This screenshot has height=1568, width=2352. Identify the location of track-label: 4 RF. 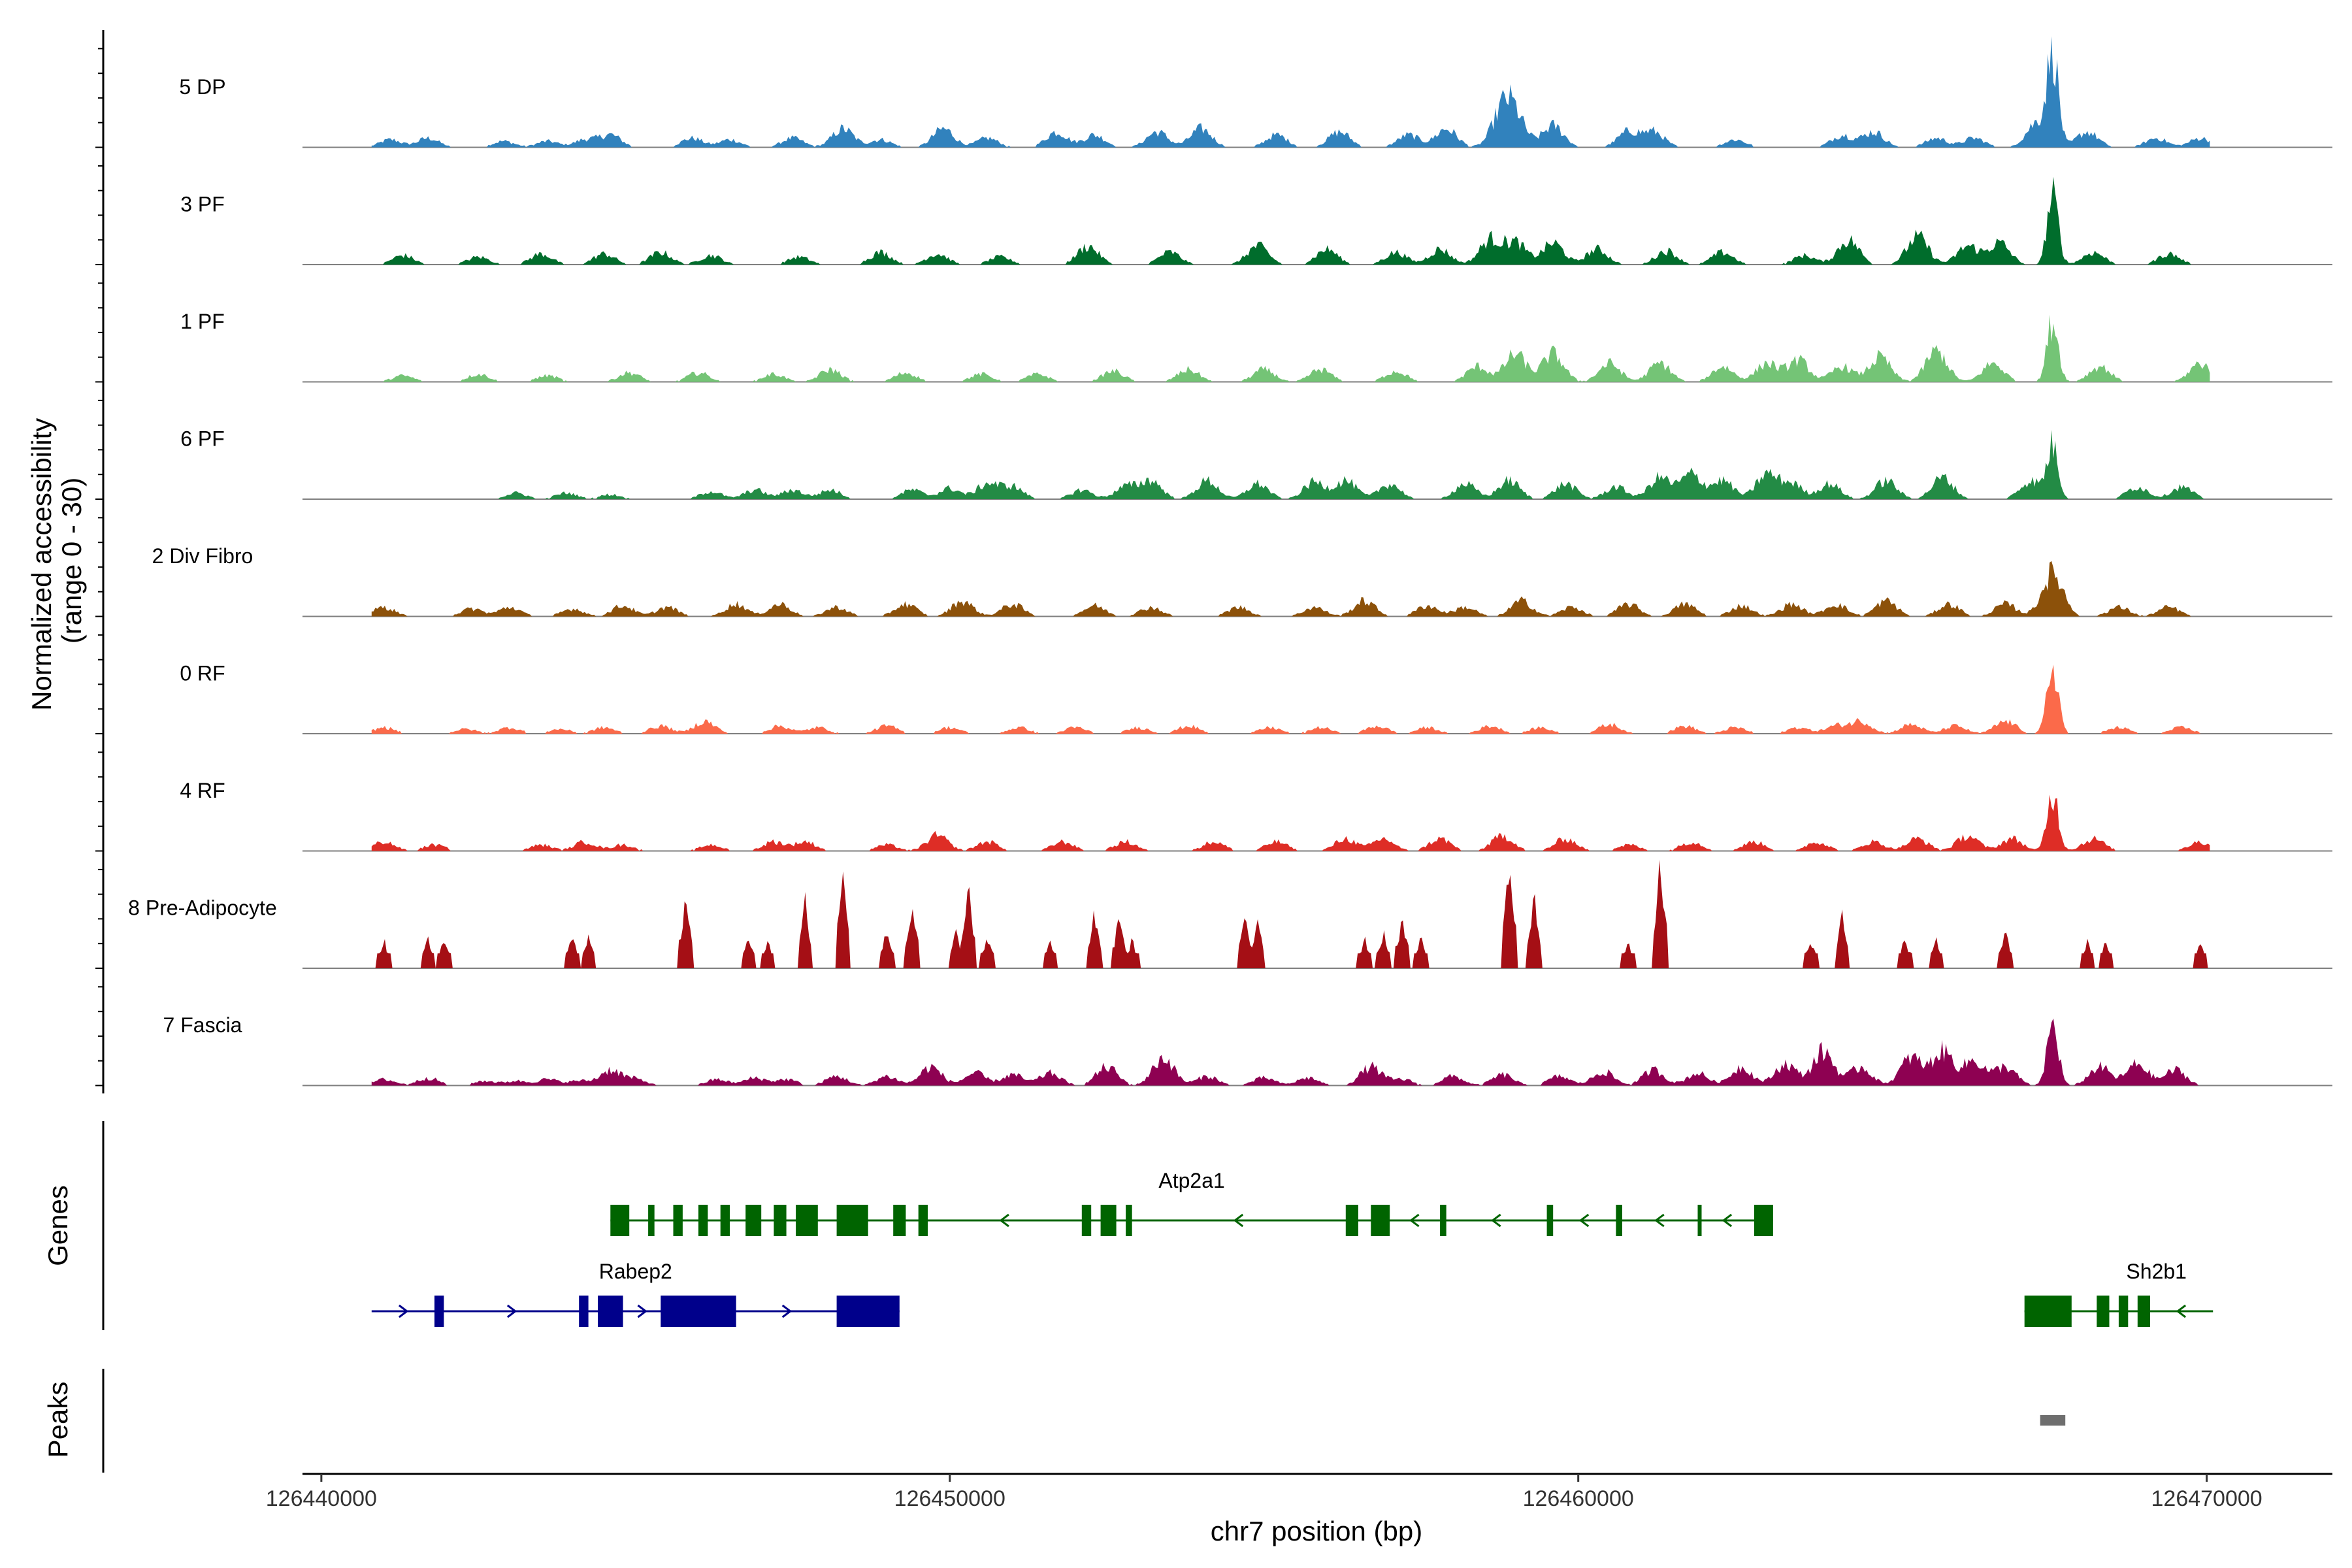
(202, 790).